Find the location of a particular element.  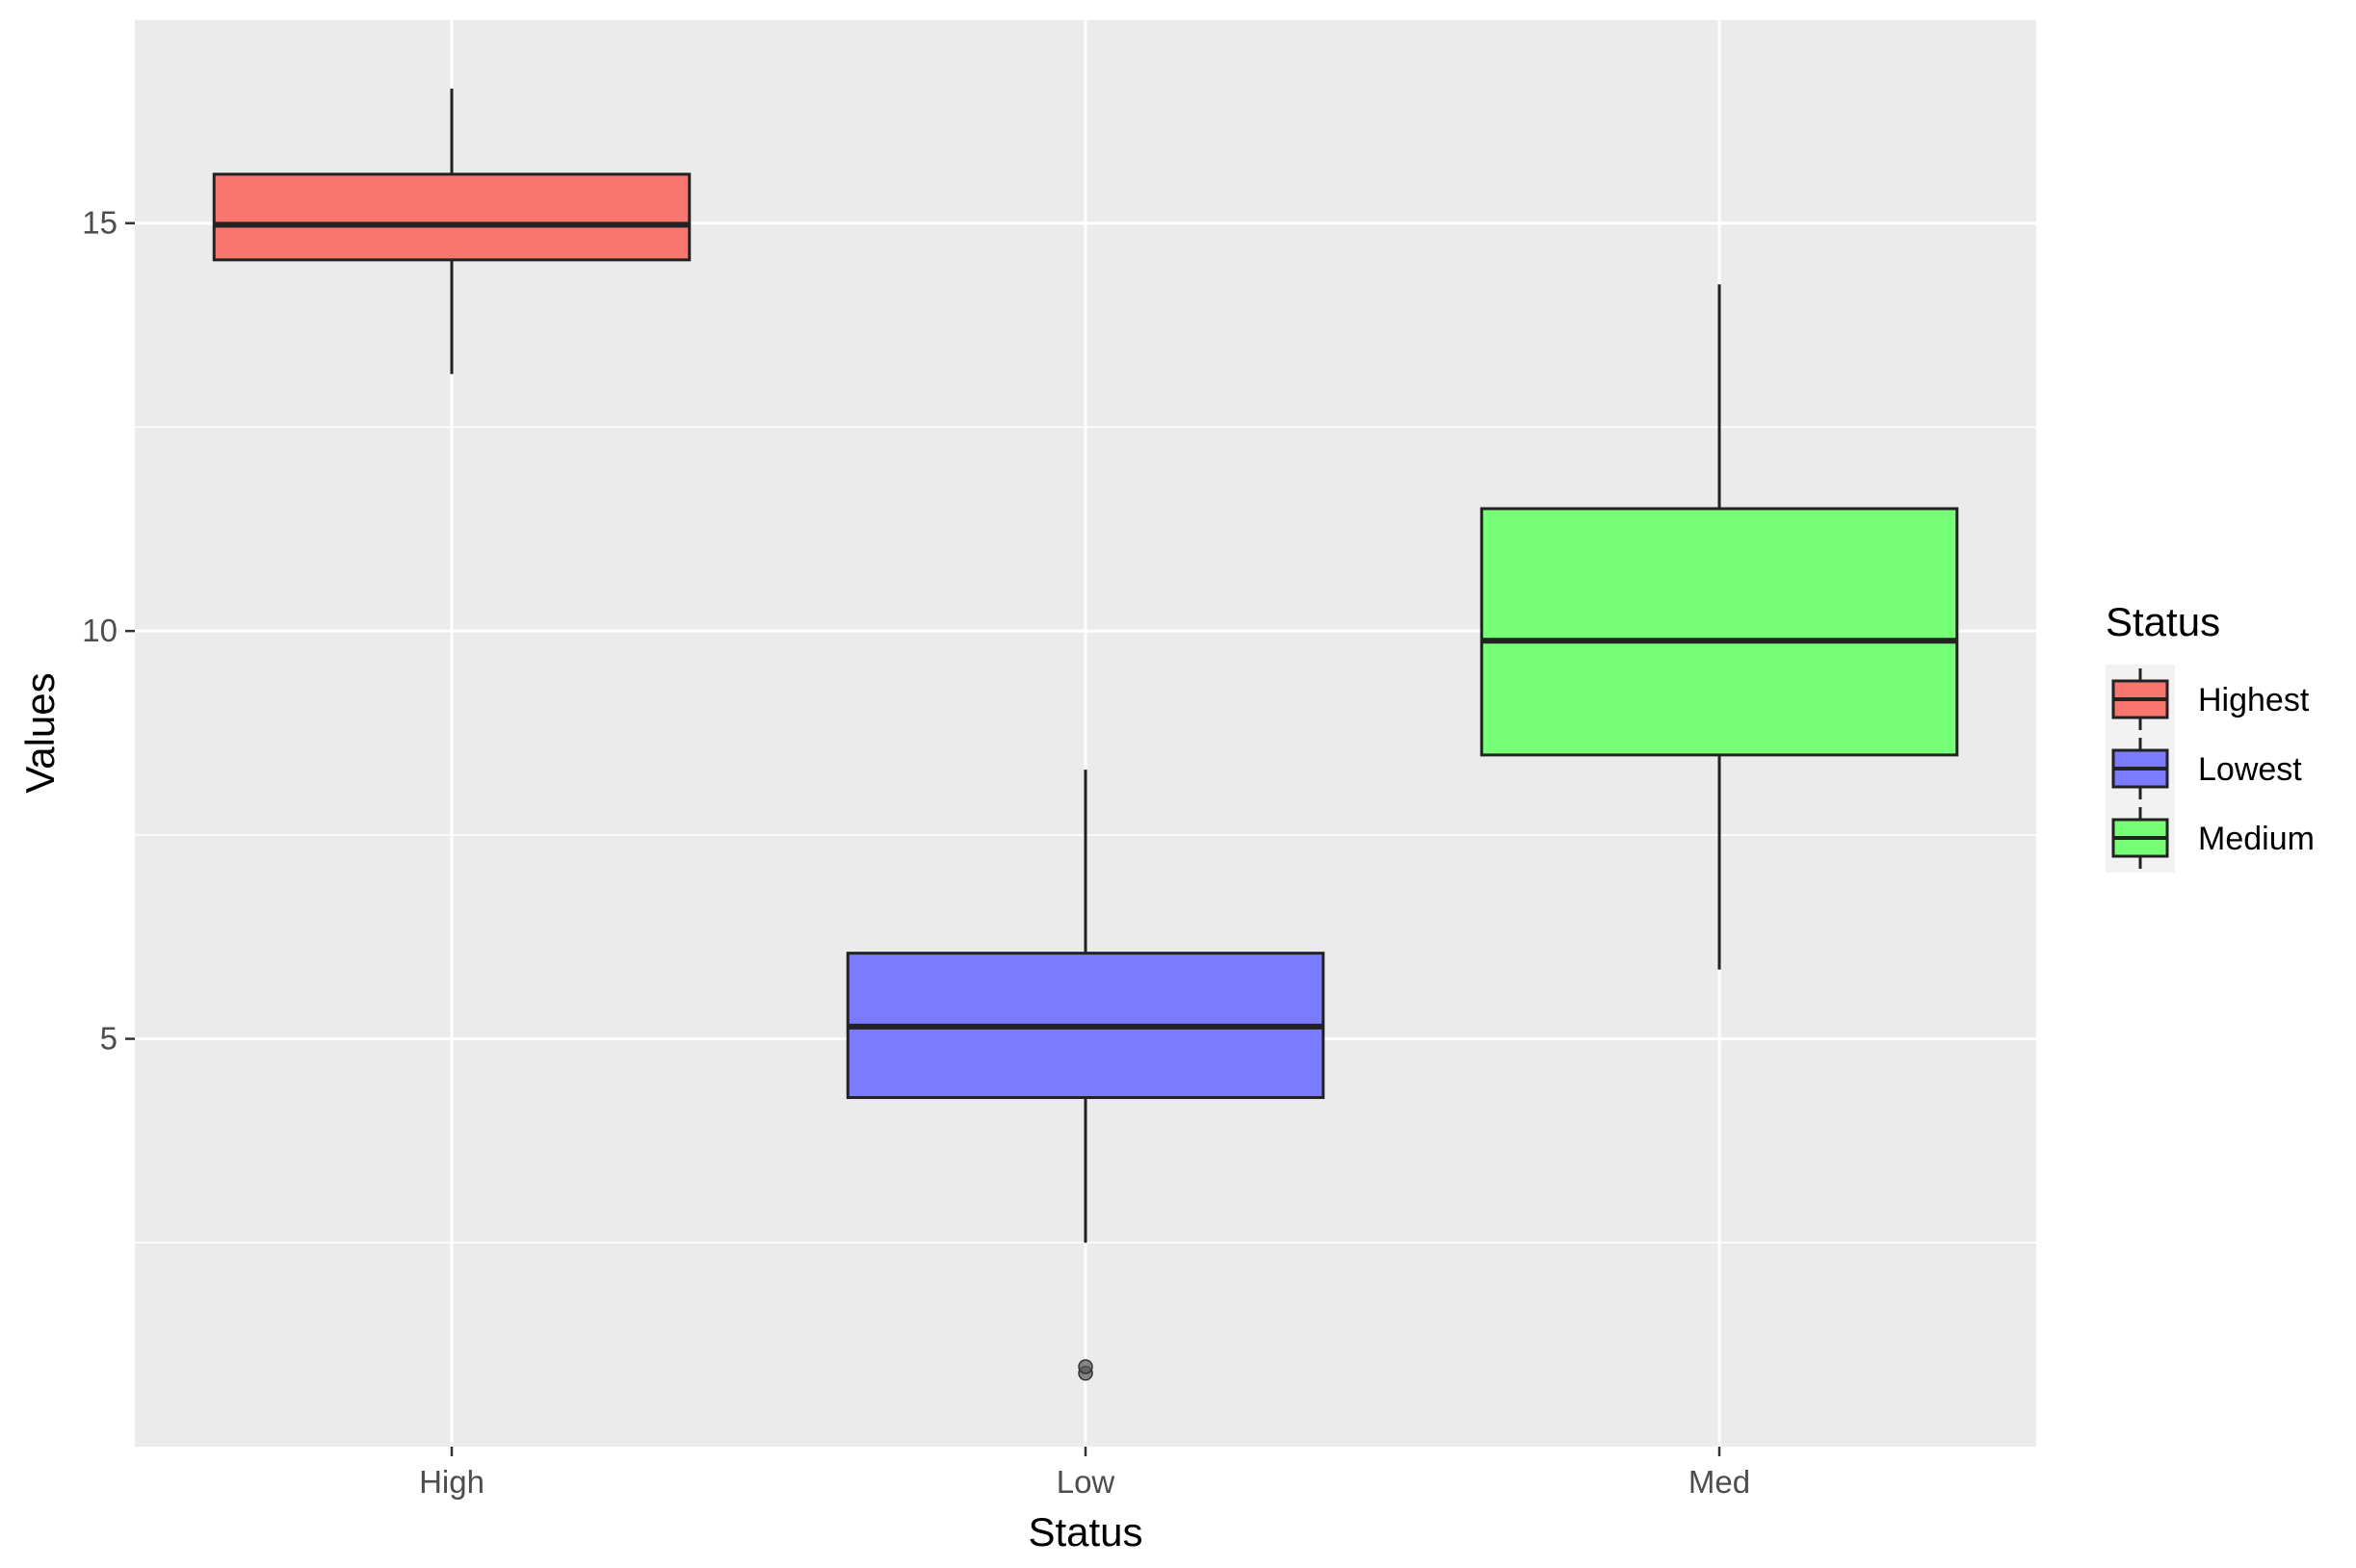

legend-item-lowest: Lowest is located at coordinates (2204, 768).